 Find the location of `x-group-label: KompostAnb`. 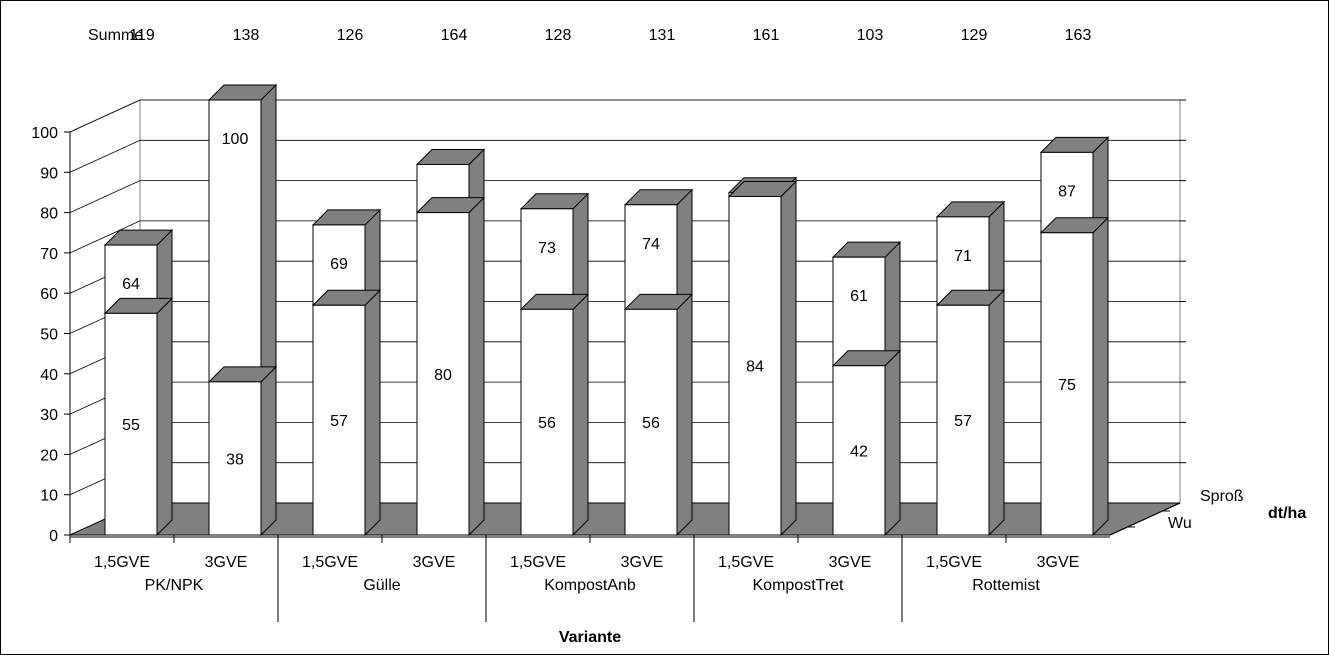

x-group-label: KompostAnb is located at coordinates (590, 585).